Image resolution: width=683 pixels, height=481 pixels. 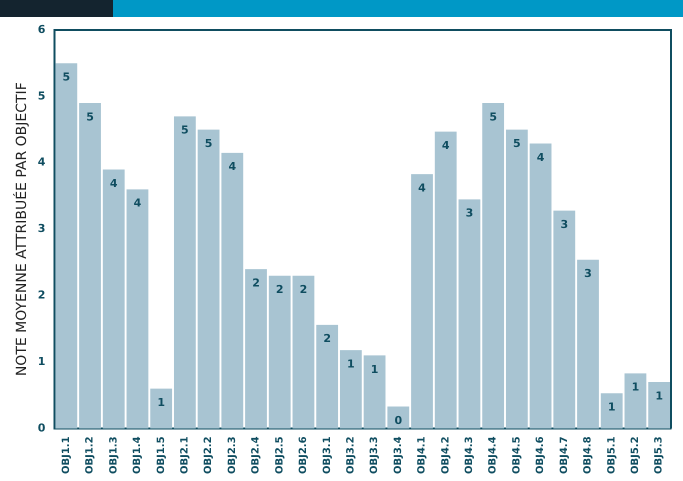 What do you see at coordinates (138, 455) in the screenshot?
I see `x-tick-label: OBJ1.4` at bounding box center [138, 455].